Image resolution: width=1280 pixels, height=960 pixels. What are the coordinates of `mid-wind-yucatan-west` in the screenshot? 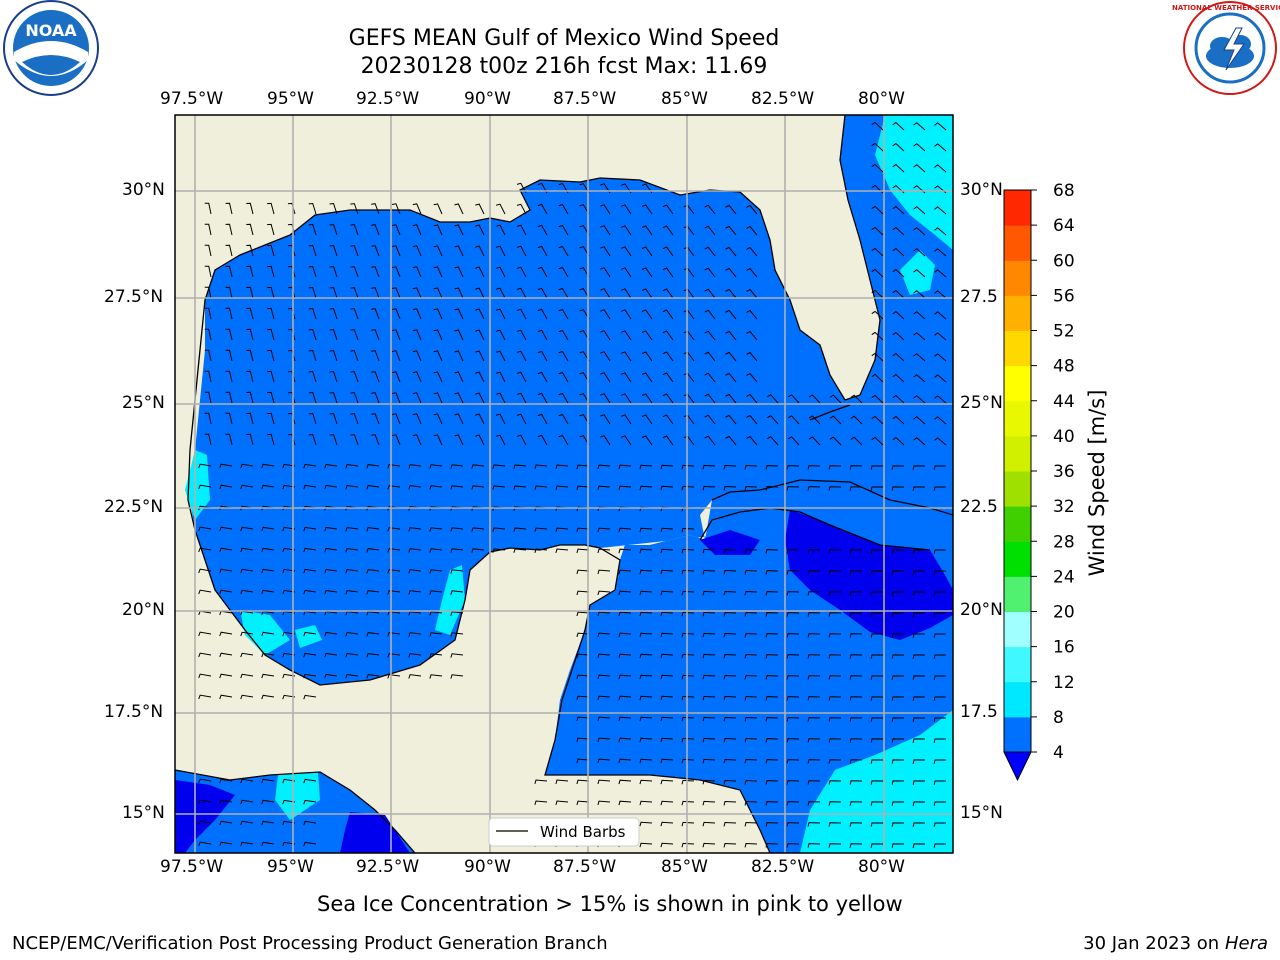 It's located at (450, 600).